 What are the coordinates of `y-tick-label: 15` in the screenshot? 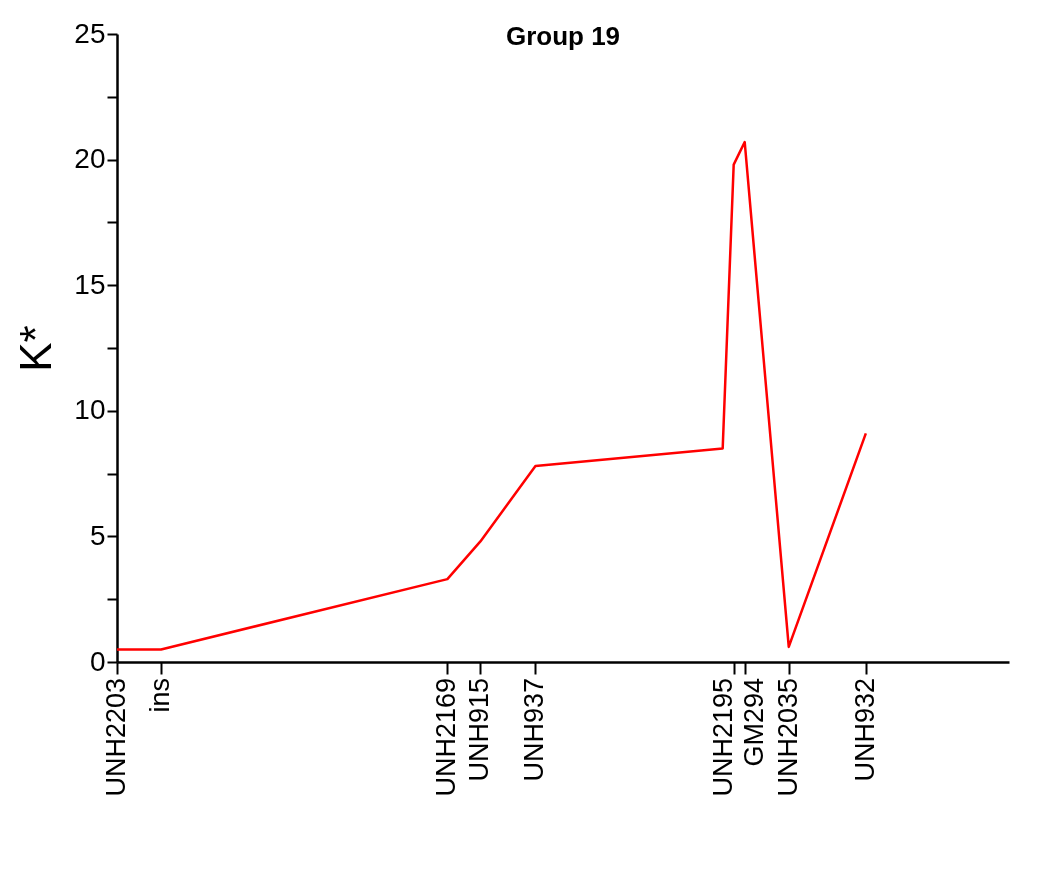 It's located at (90, 284).